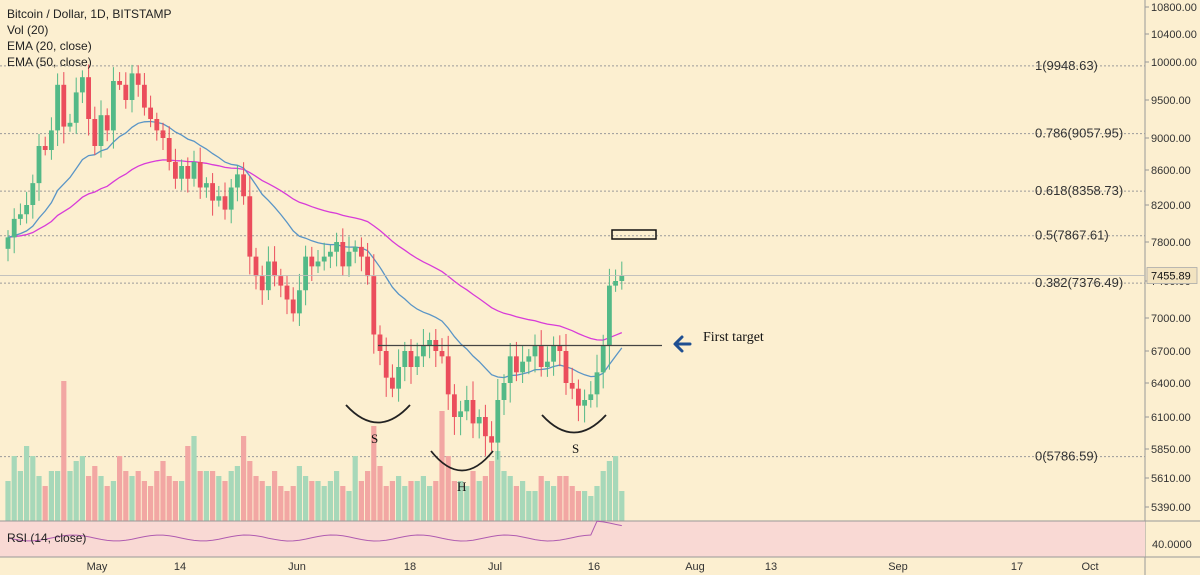  I want to click on price-tick-label: 7800.00, so click(1171, 243).